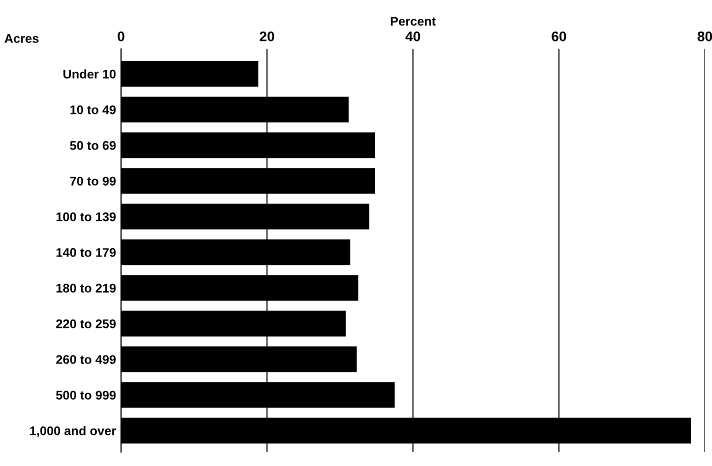  What do you see at coordinates (559, 36) in the screenshot?
I see `x-tick-label: 60` at bounding box center [559, 36].